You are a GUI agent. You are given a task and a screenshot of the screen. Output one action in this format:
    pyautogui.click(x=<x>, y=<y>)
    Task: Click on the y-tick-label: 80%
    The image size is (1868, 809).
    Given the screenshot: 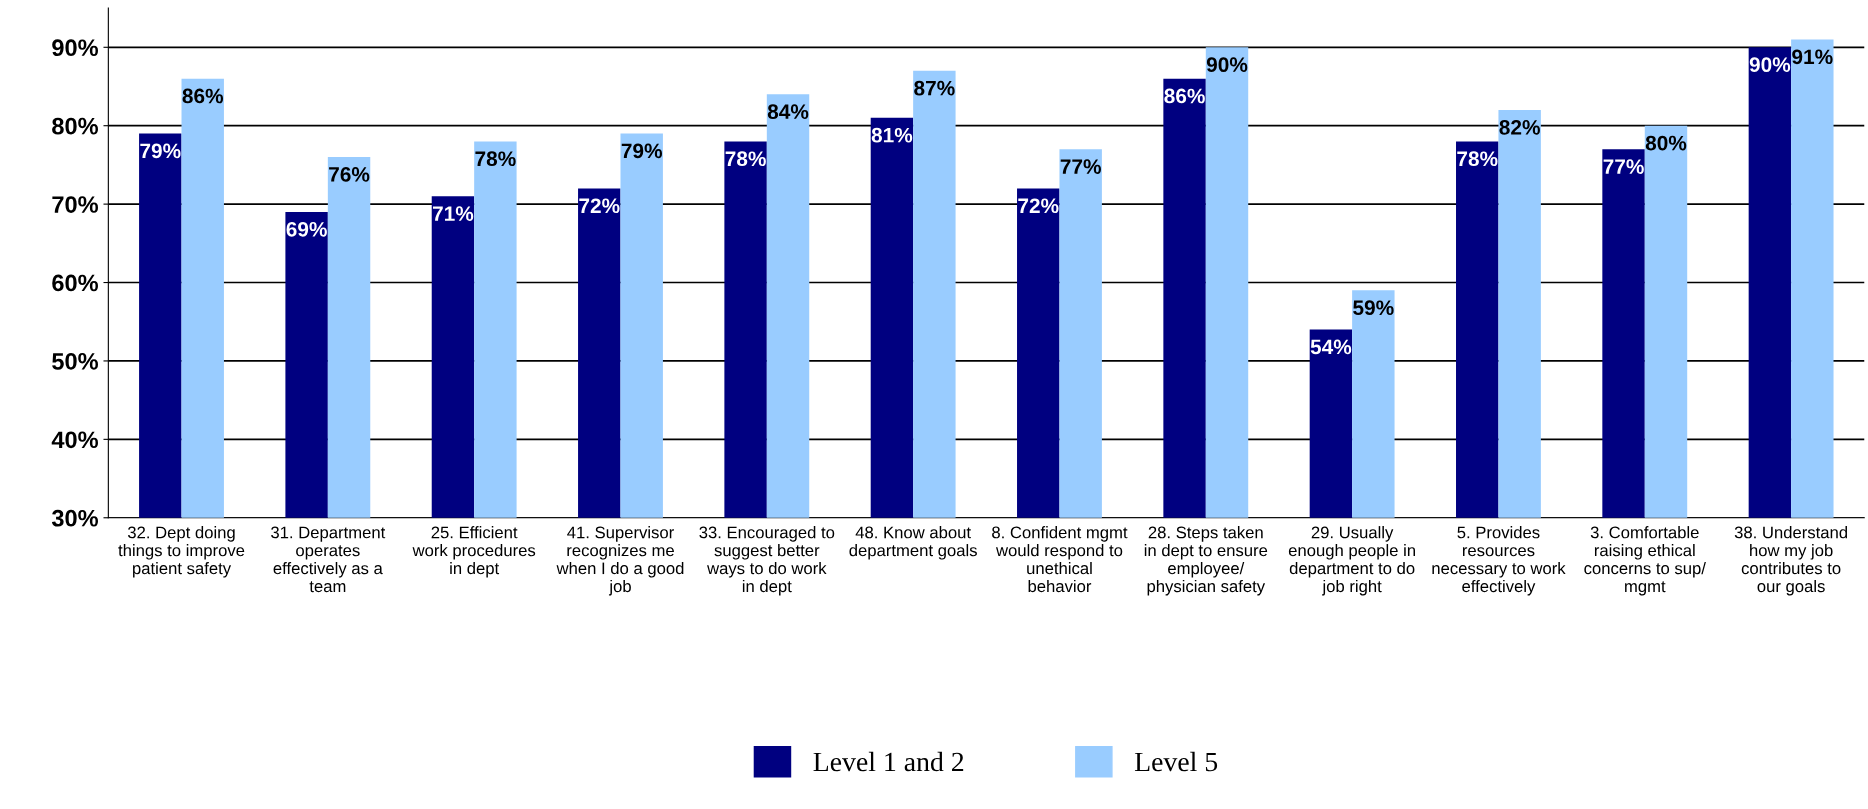 What is the action you would take?
    pyautogui.click(x=75, y=126)
    